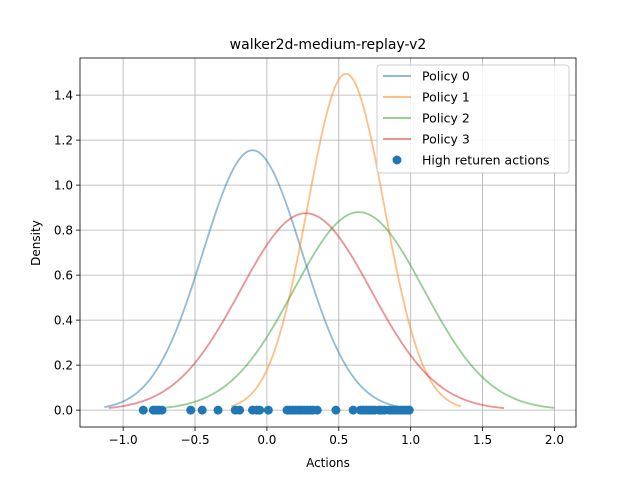 This screenshot has width=640, height=480. What do you see at coordinates (67, 253) in the screenshot?
I see `y-ticks: 0.0 0.2 0.4 0.6 0.8 1.0 1.2 1.4` at bounding box center [67, 253].